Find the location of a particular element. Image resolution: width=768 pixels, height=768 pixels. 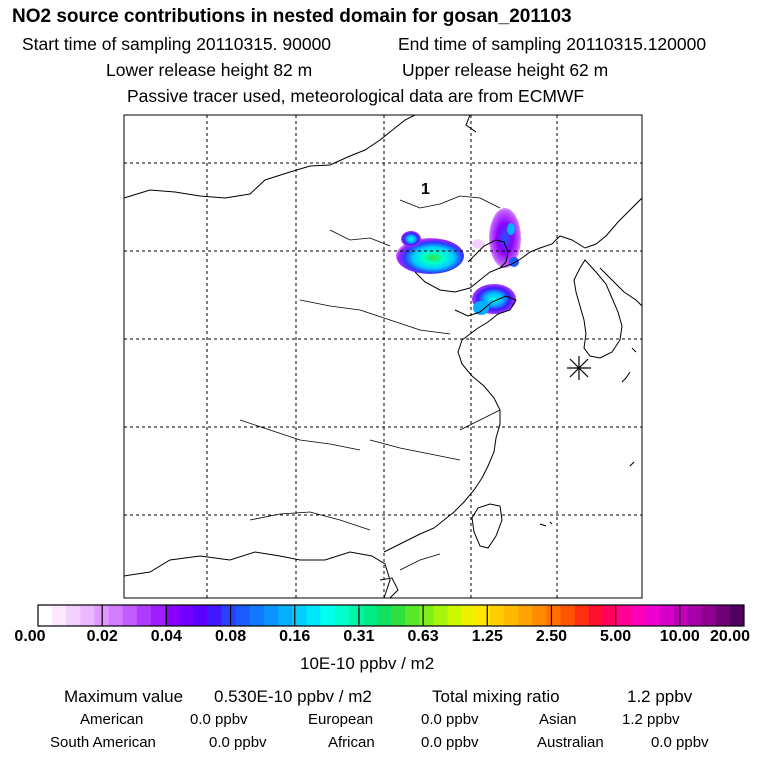

region-value-african: 0.0 ppbv is located at coordinates (450, 742).